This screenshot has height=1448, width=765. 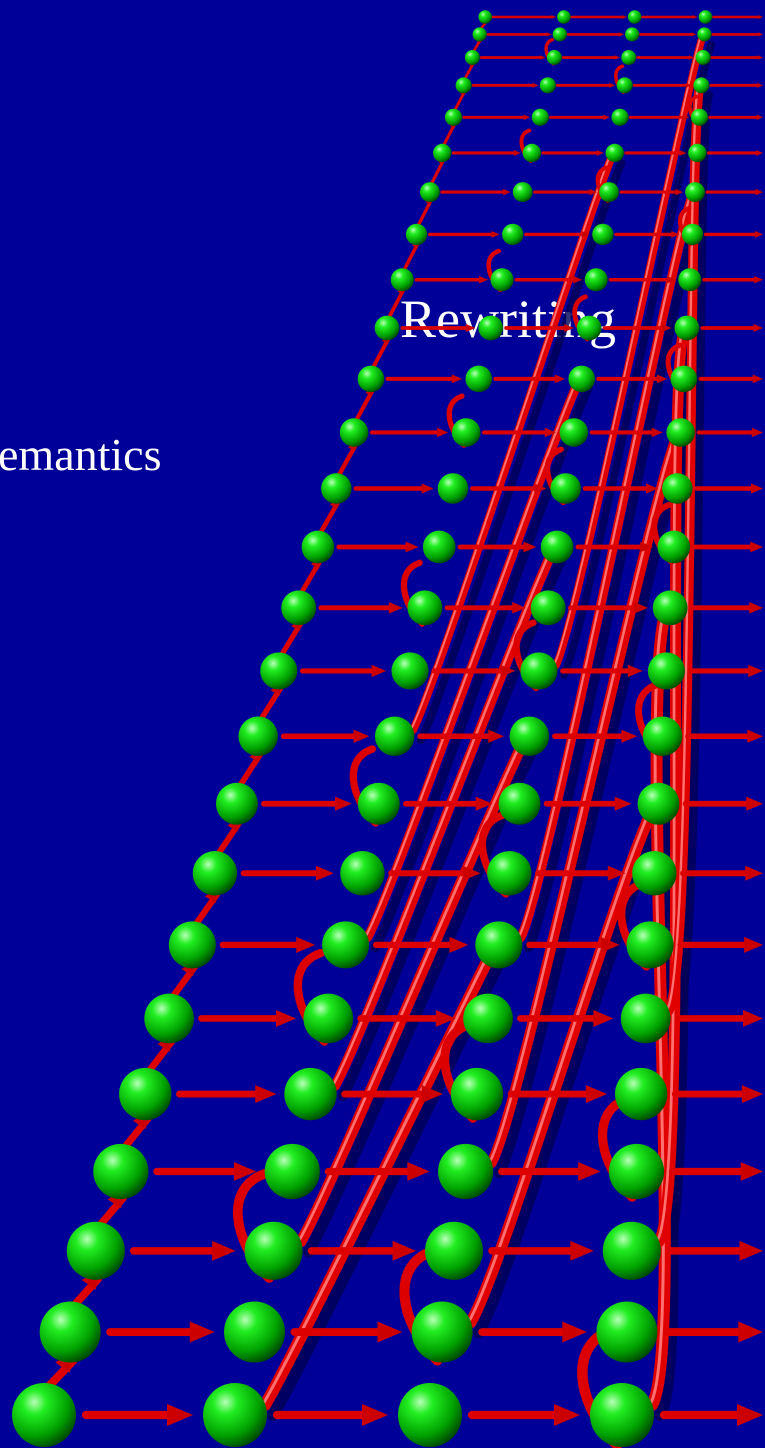 I want to click on slide-subtitle-fragment: emantics, so click(x=81, y=454).